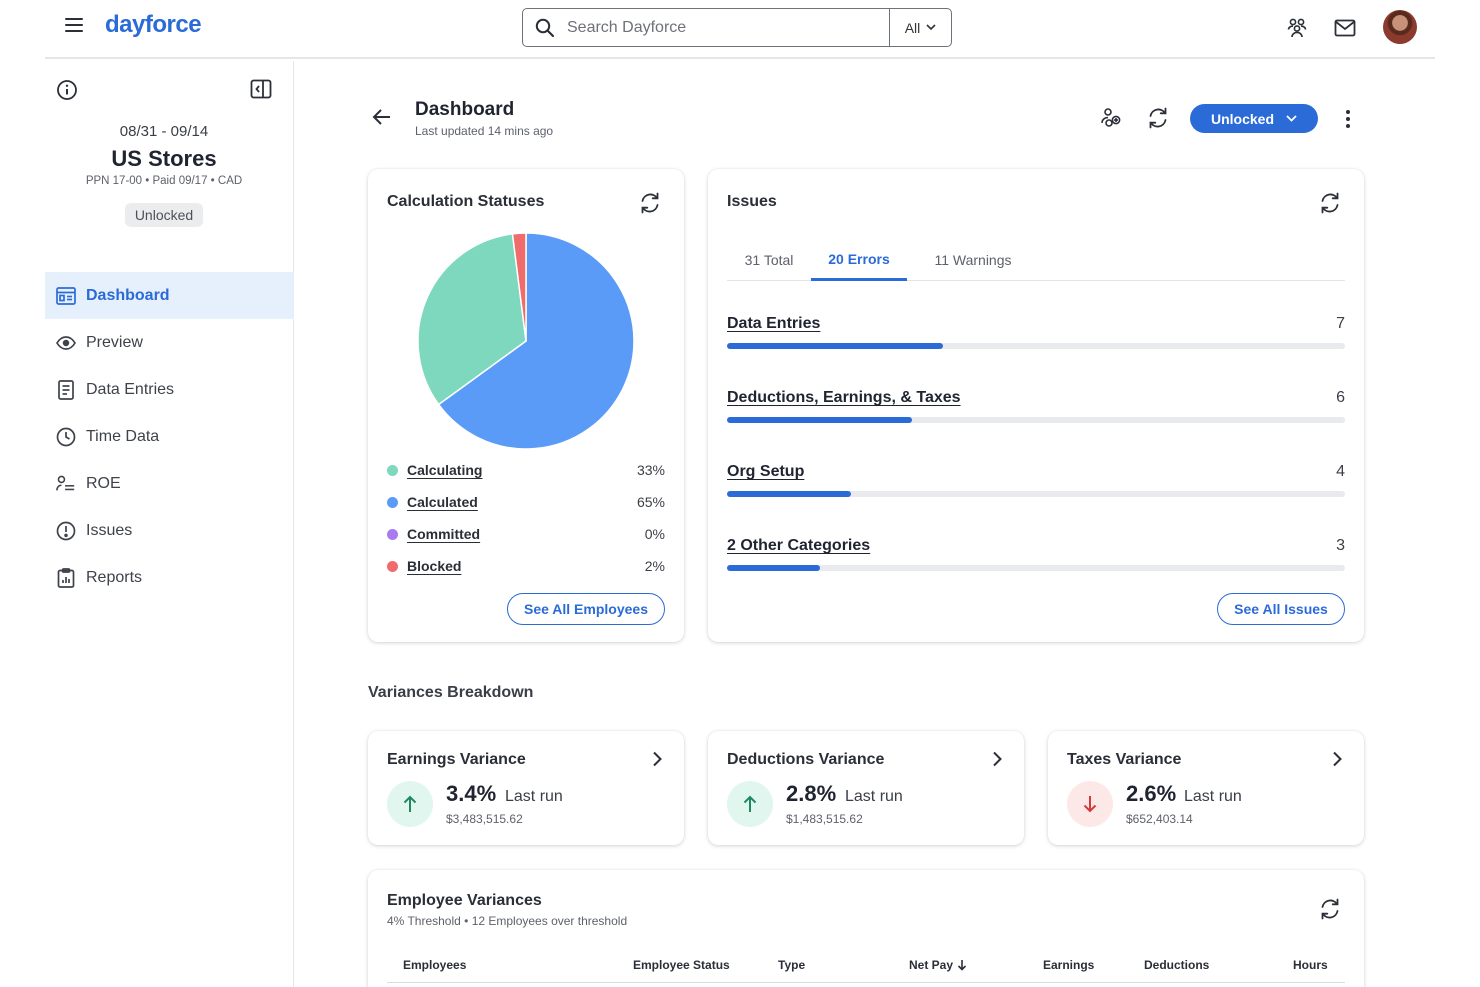 The width and height of the screenshot is (1480, 987). I want to click on variance-title: Taxes Variance, so click(1124, 759).